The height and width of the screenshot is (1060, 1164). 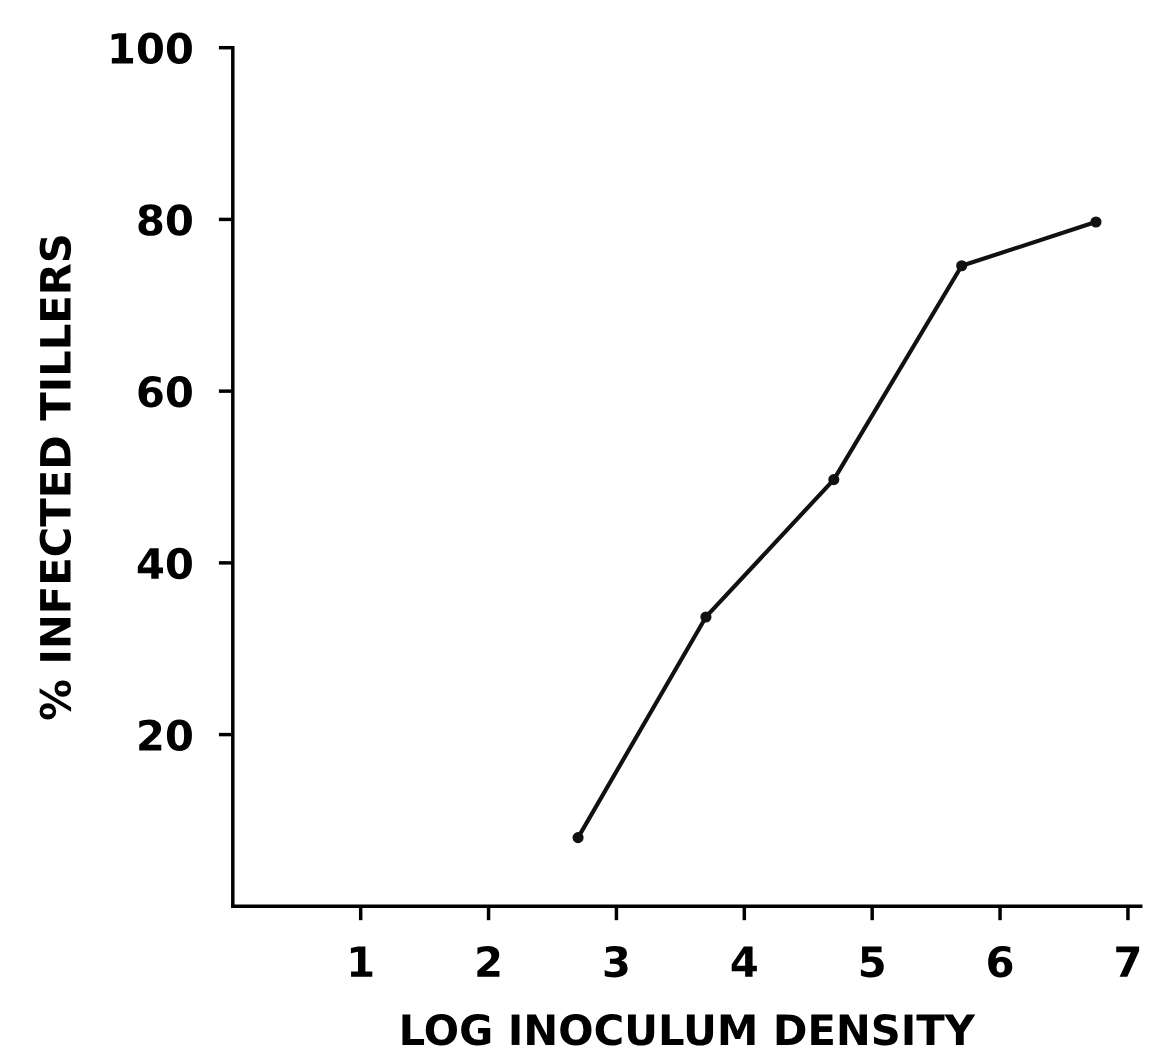 I want to click on x-axis-title: LOG INOCULUM DENSITY, so click(x=689, y=1030).